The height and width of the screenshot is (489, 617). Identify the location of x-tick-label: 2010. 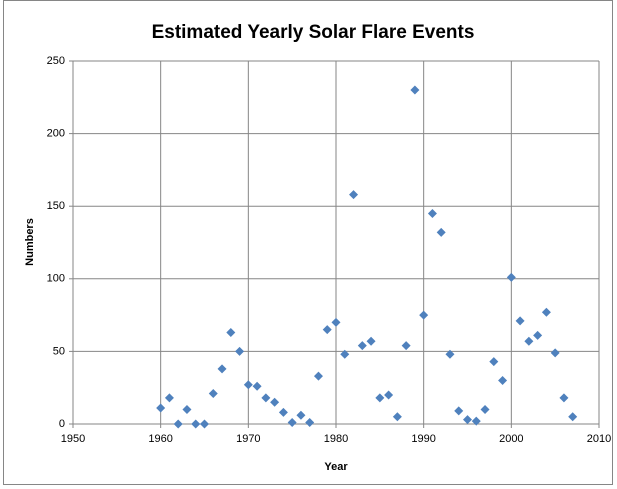
(599, 439).